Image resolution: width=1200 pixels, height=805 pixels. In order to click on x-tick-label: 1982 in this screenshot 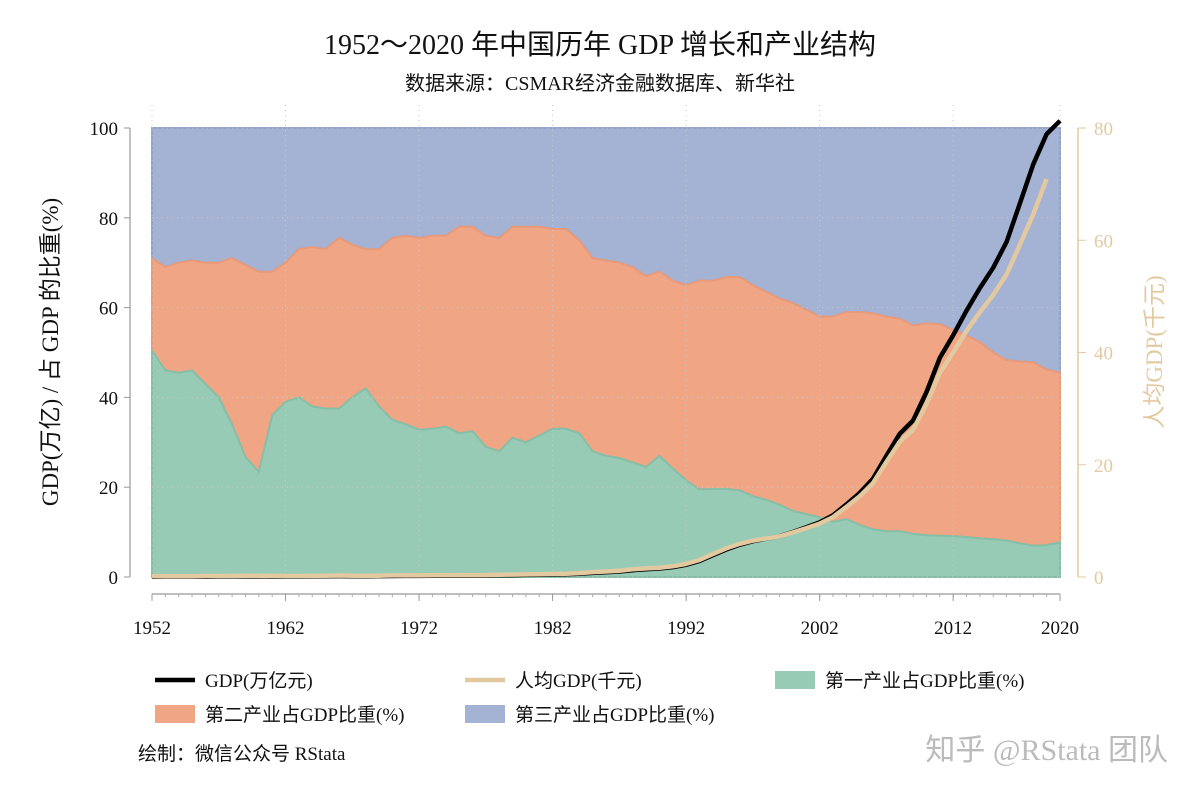, I will do `click(553, 628)`.